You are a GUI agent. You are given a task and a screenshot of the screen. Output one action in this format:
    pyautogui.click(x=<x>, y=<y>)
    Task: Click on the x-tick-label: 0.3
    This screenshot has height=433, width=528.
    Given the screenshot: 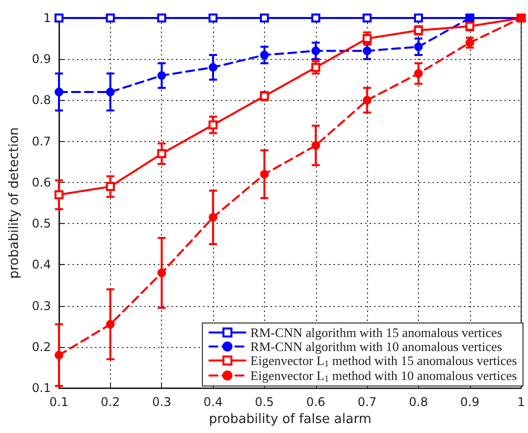 What is the action you would take?
    pyautogui.click(x=162, y=402)
    